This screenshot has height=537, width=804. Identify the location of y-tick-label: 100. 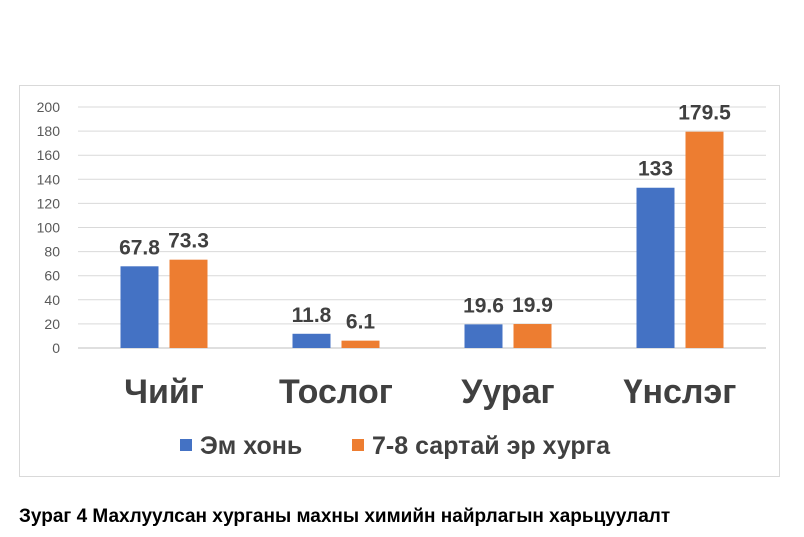
(49, 228).